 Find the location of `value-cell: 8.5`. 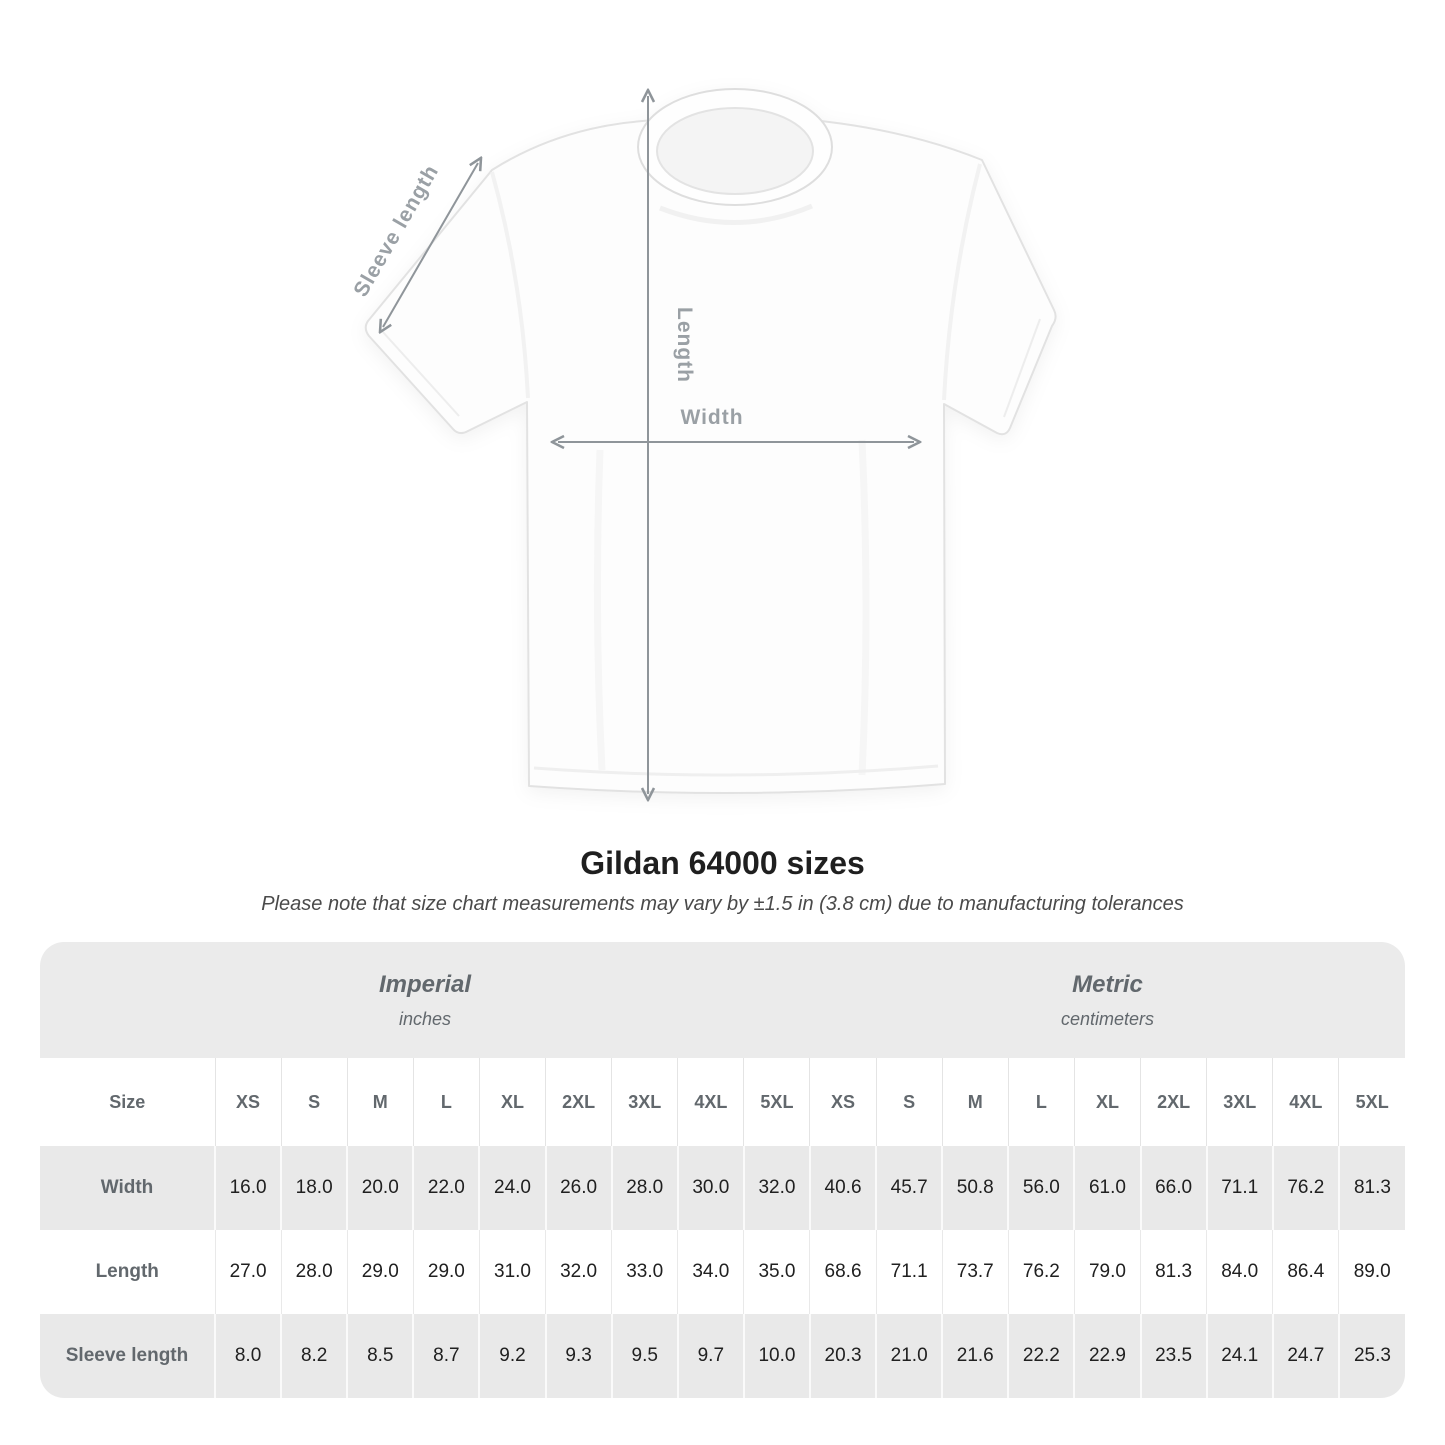

value-cell: 8.5 is located at coordinates (380, 1356).